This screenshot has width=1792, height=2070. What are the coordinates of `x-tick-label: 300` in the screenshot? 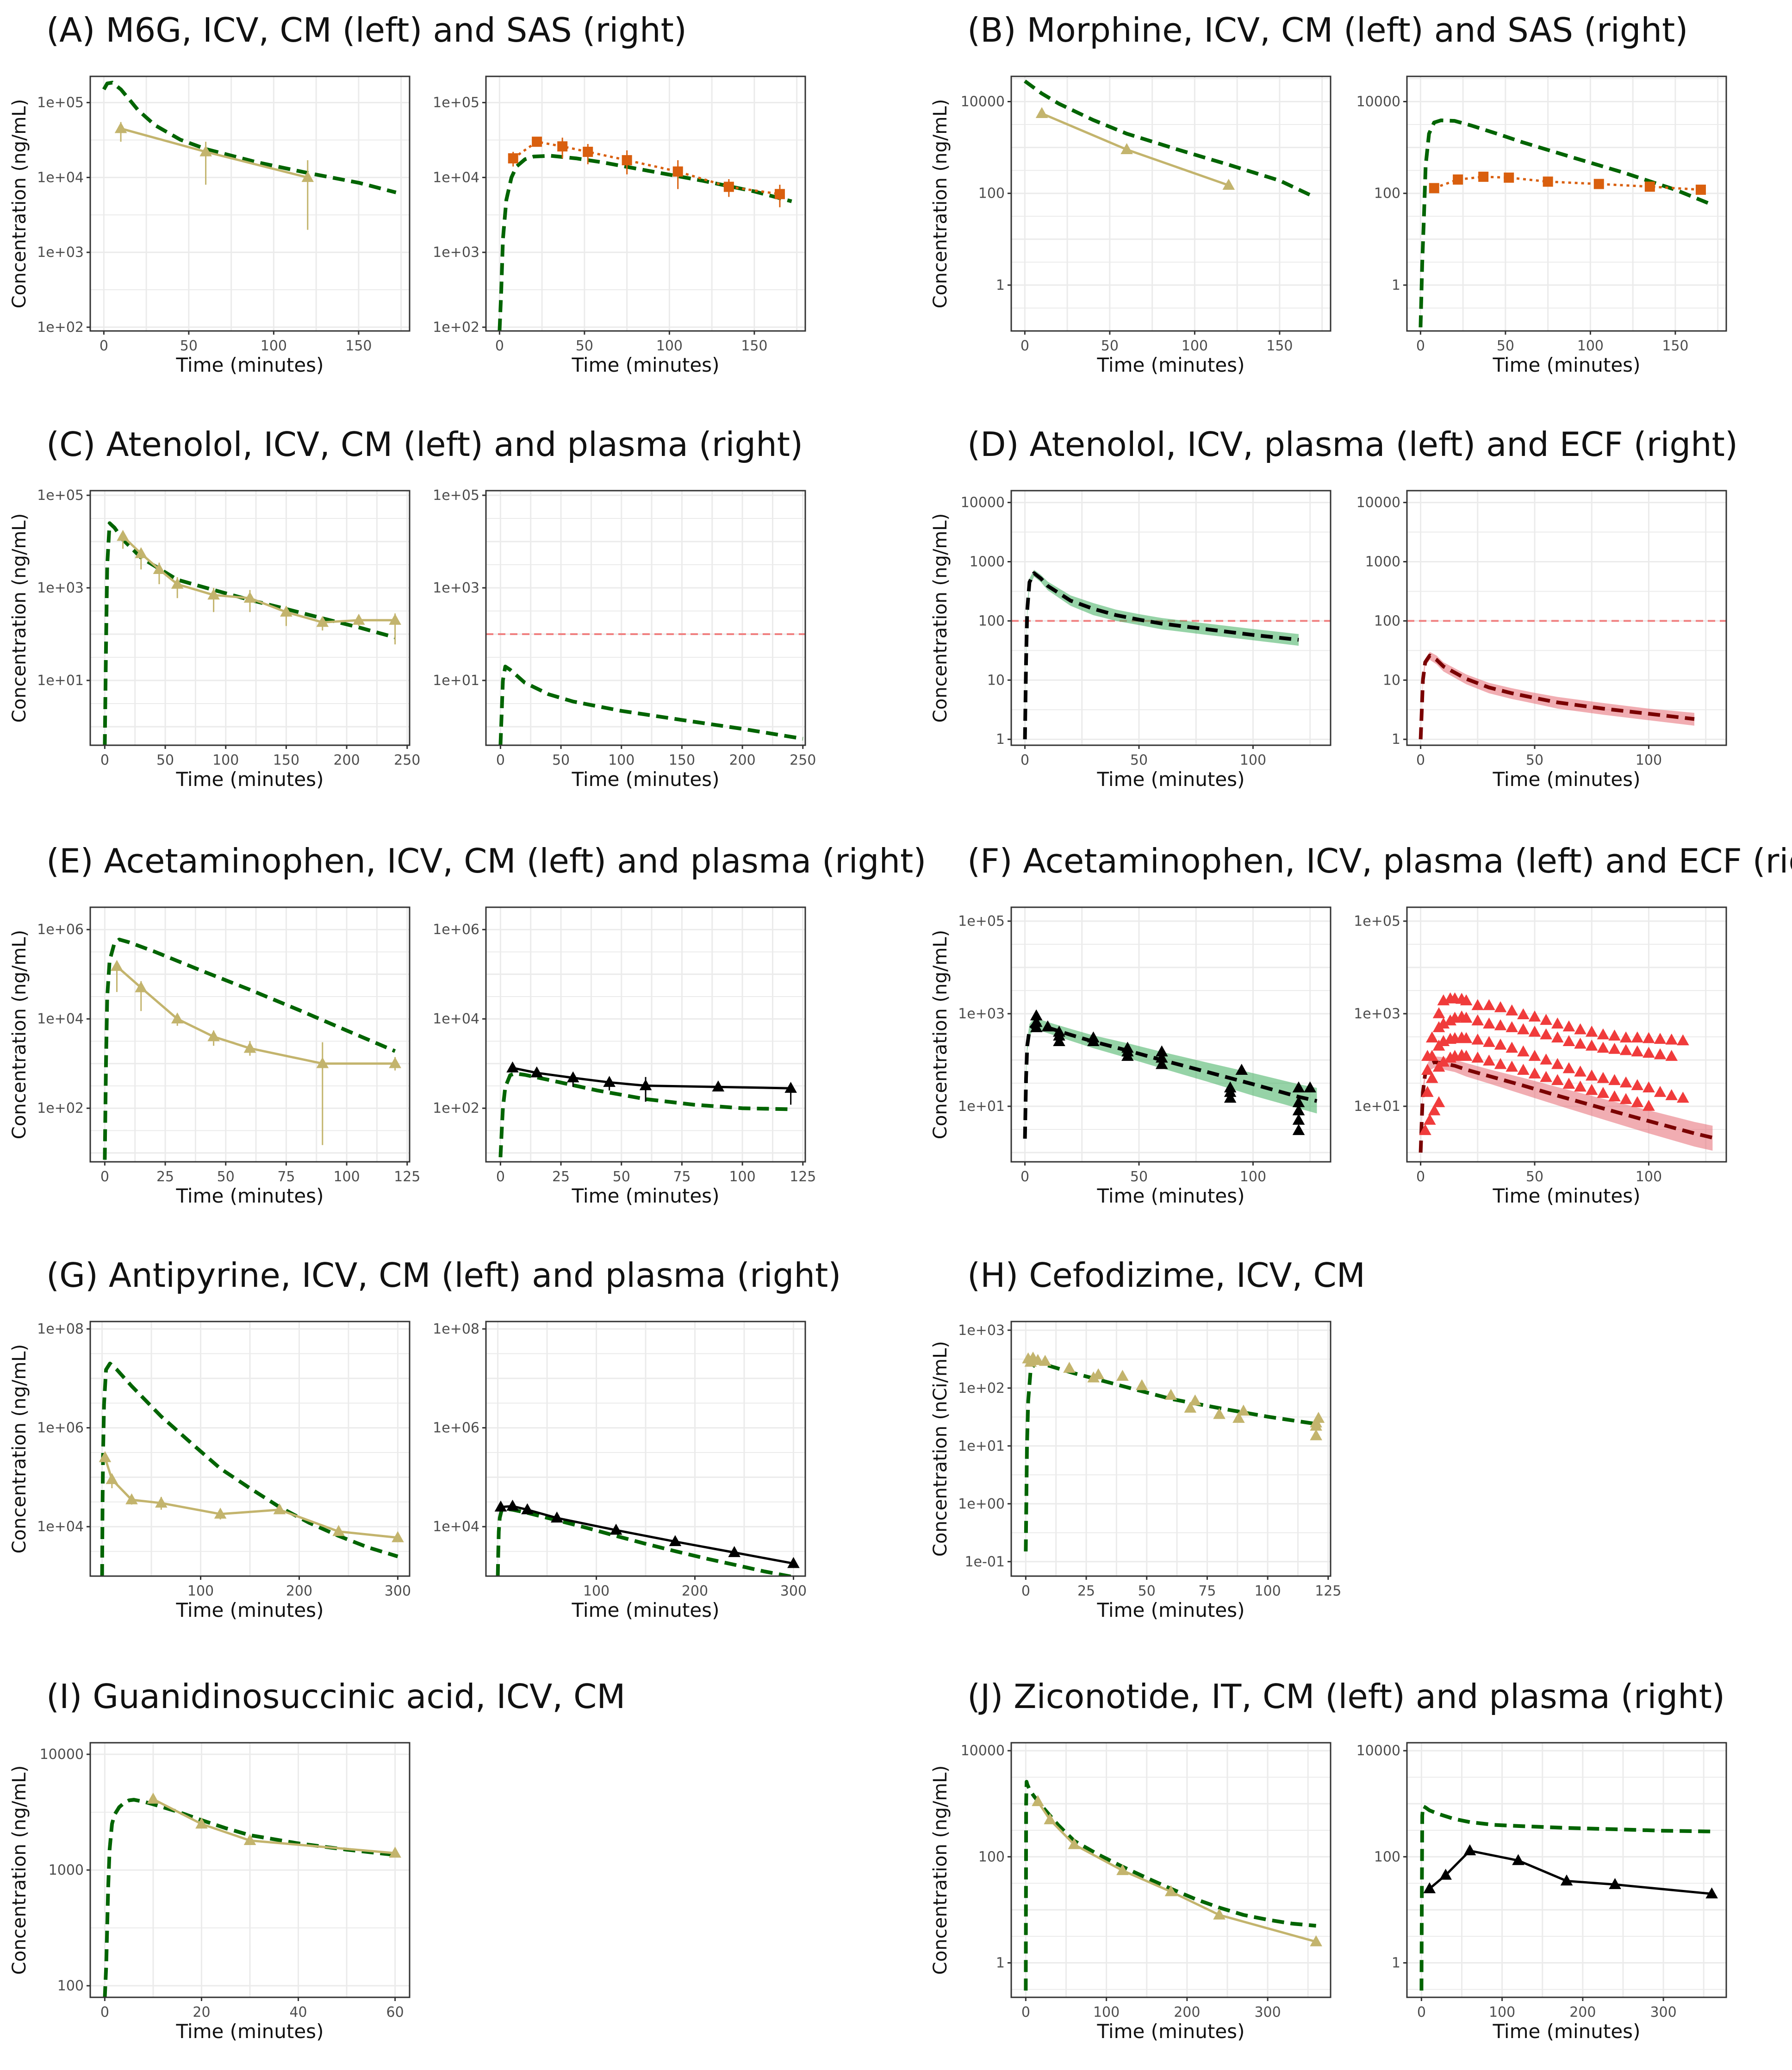 It's located at (1267, 2012).